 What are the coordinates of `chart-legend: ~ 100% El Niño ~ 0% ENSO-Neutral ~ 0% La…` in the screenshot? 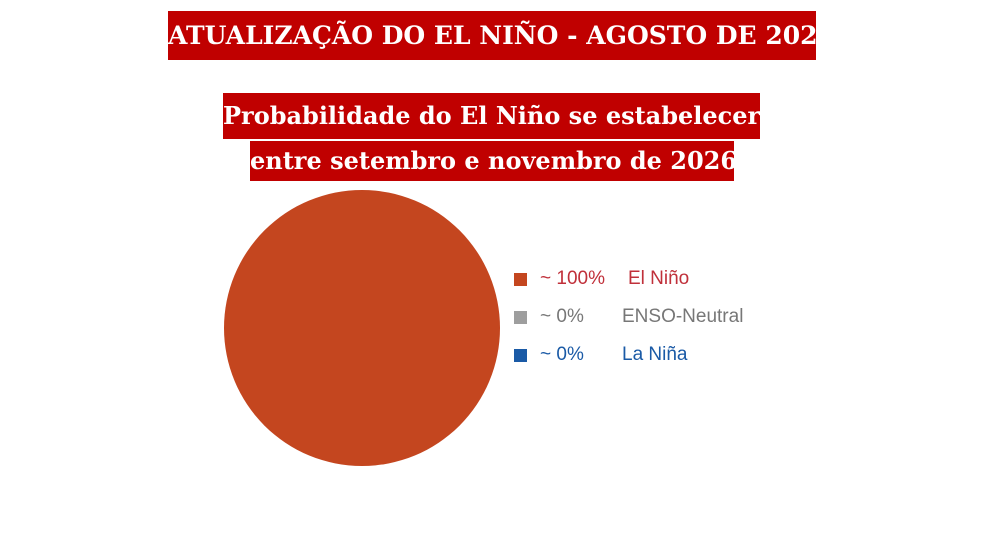 It's located at (664, 319).